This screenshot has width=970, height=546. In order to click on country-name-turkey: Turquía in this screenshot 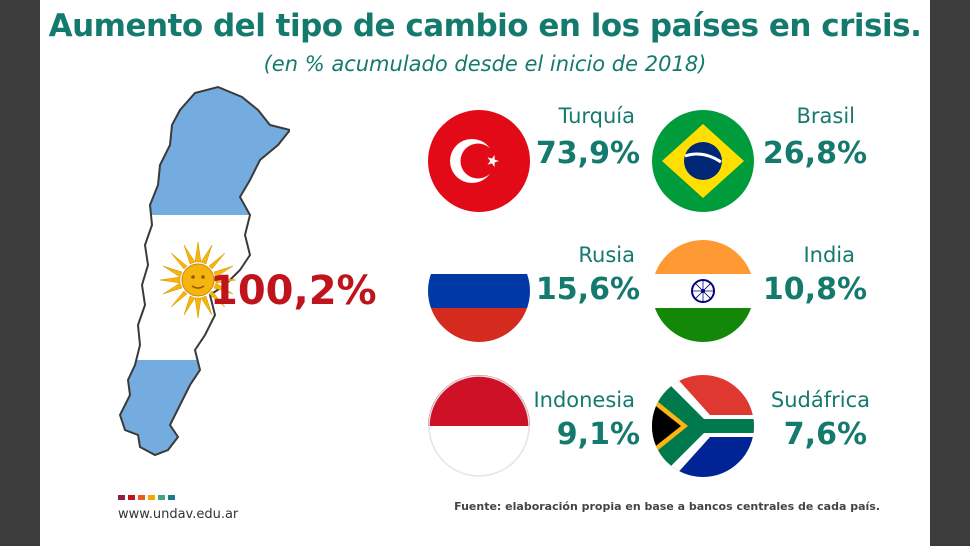, I will do `click(596, 116)`.